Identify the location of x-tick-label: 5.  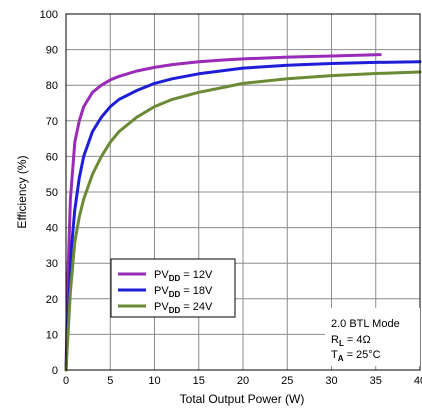
(110, 381).